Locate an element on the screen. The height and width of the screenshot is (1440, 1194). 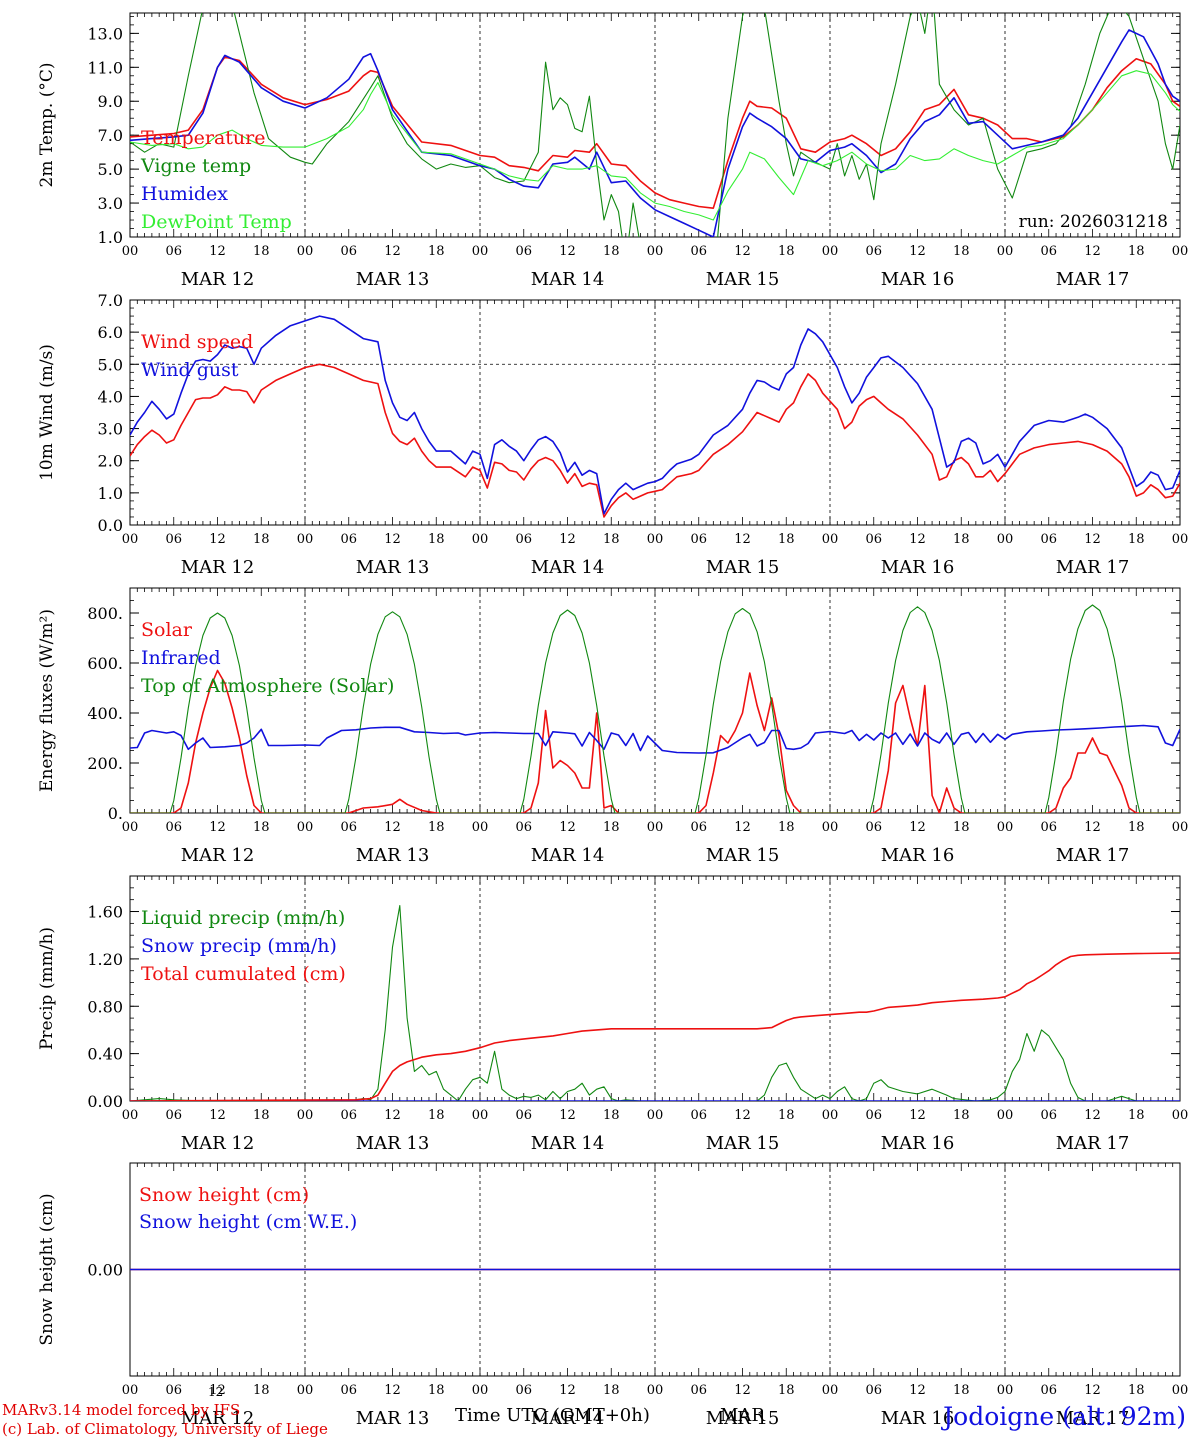
time-axis-title: Time UTC (GMT+0h) is located at coordinates (552, 1415).